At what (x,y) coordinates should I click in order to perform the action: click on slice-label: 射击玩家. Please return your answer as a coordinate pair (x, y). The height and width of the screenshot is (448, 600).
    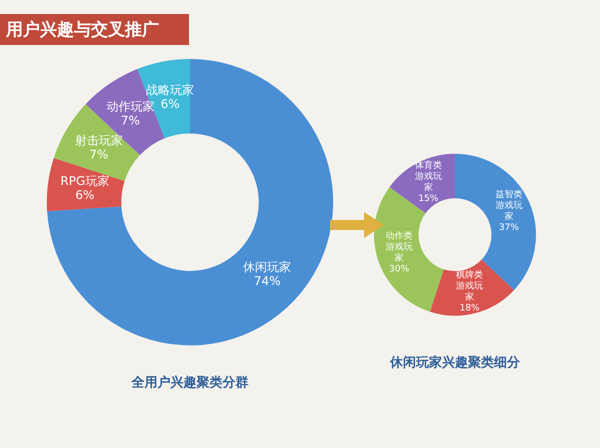
    Looking at the image, I should click on (98, 140).